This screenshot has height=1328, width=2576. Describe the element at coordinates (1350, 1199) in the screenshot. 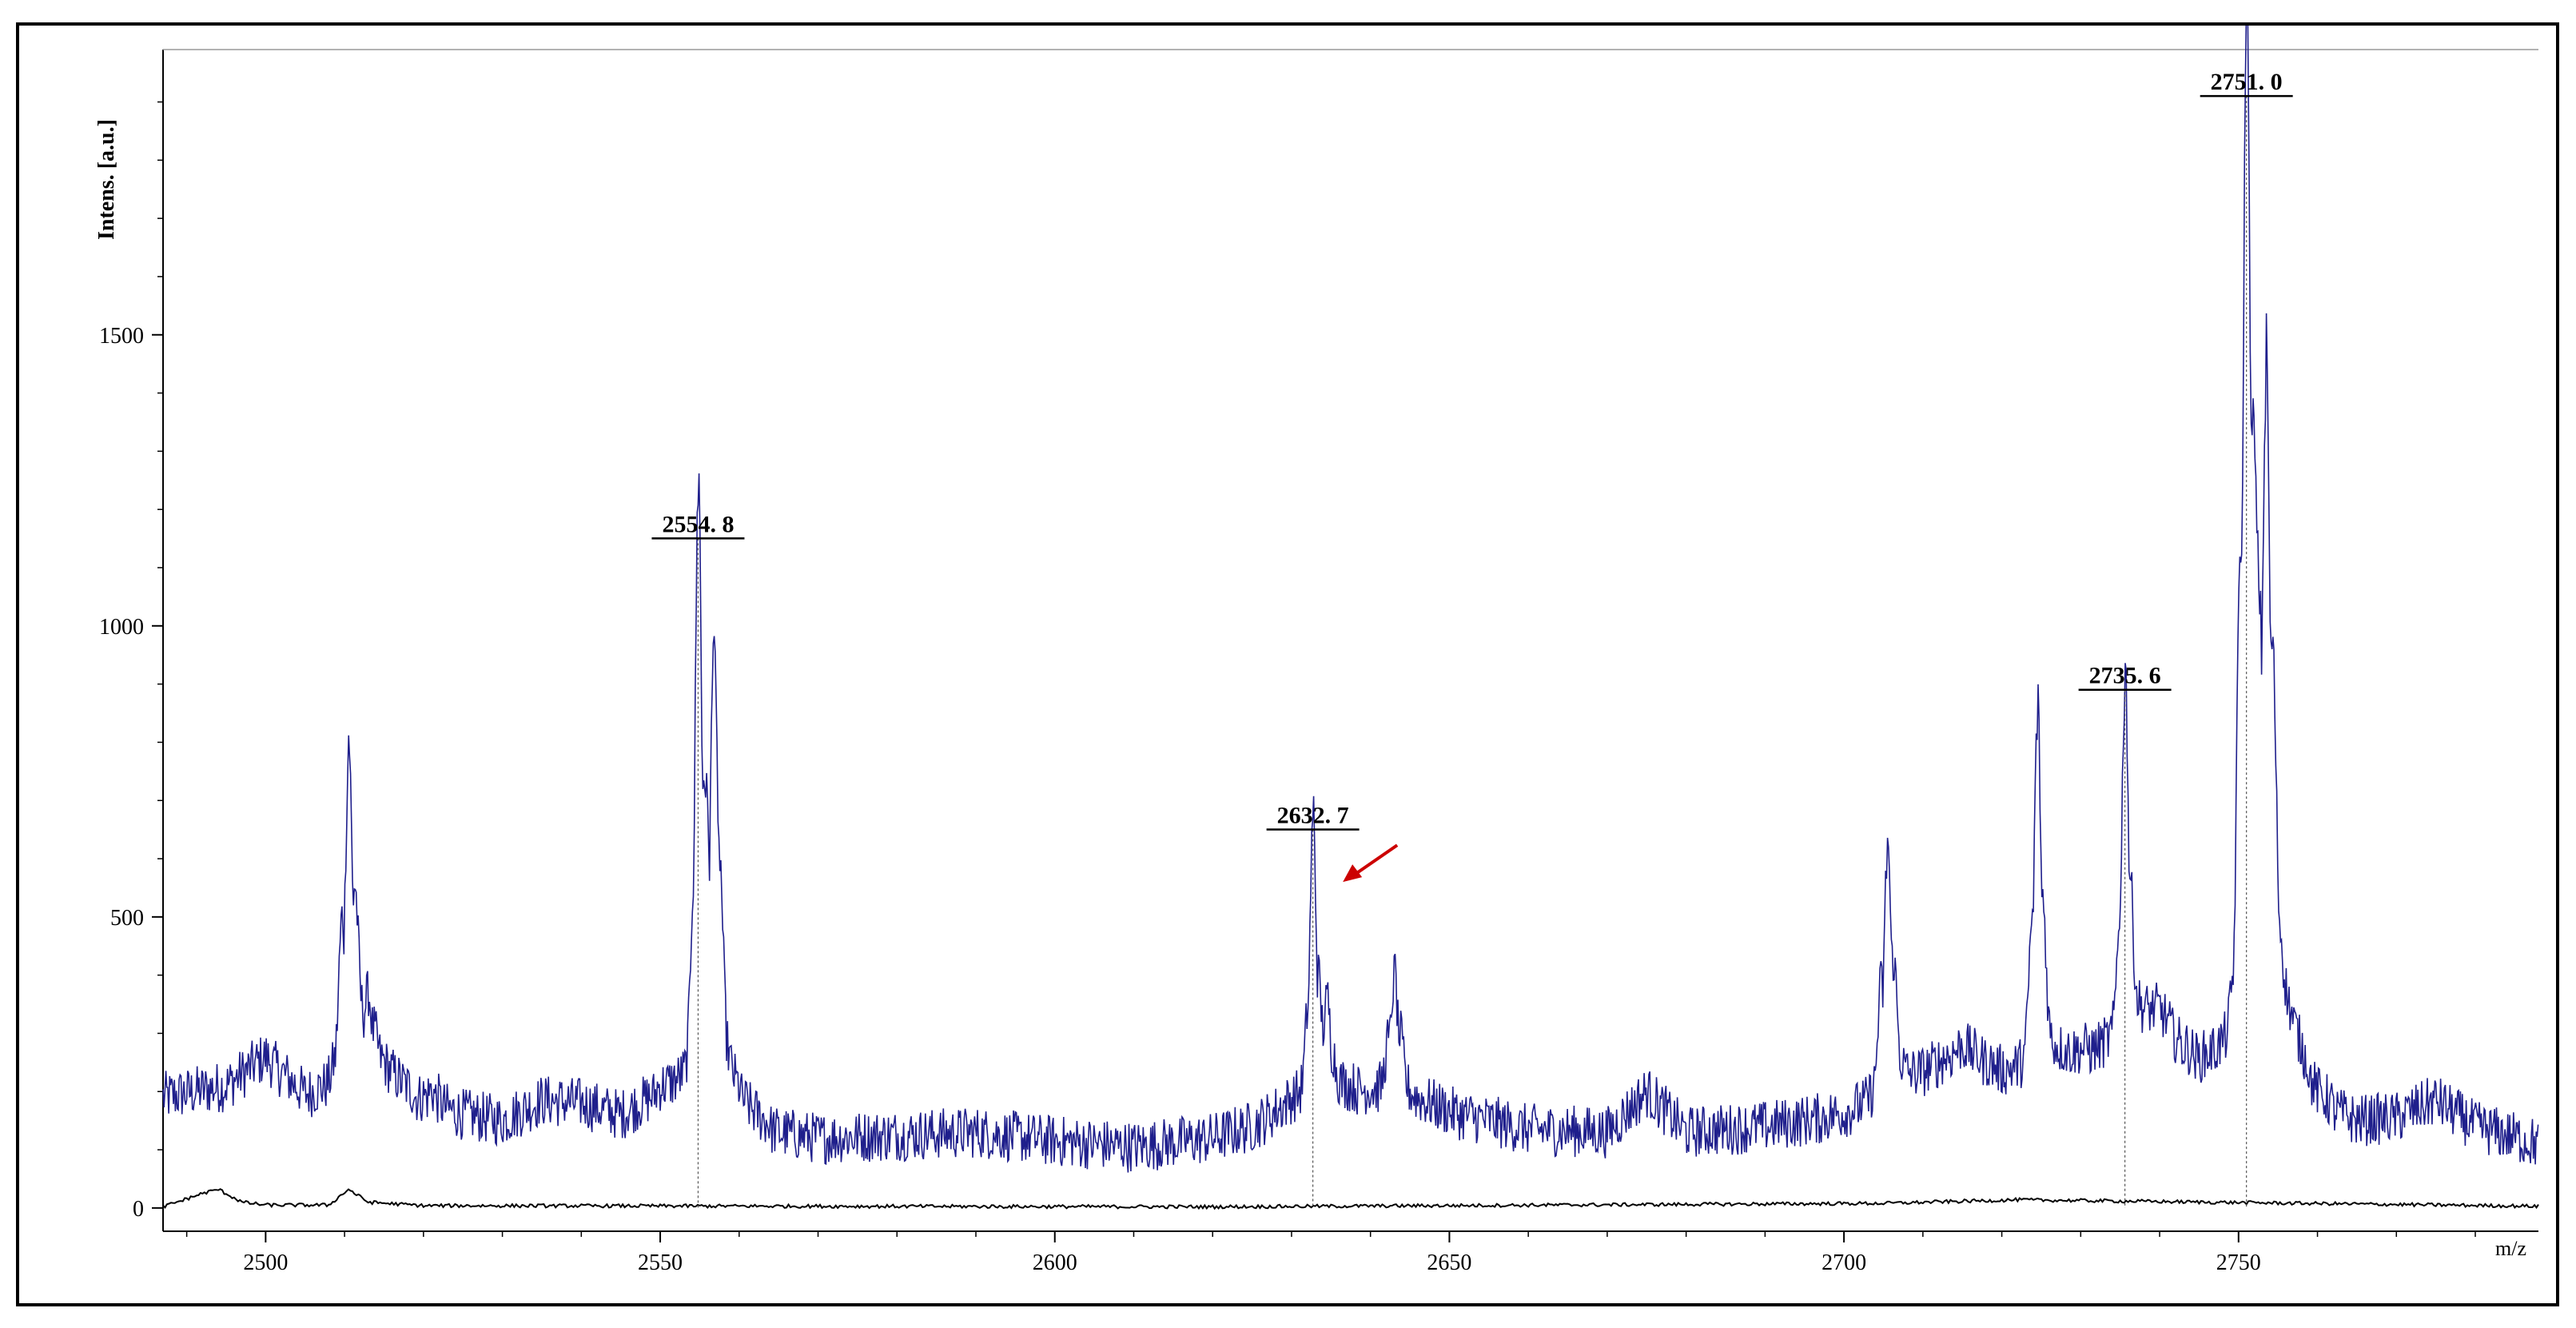

I see `baseline-series` at that location.